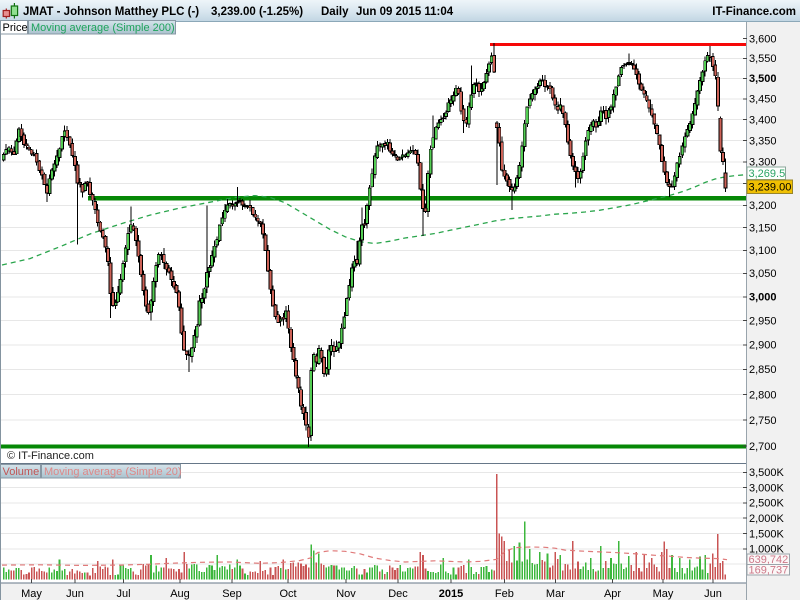 Image resolution: width=800 pixels, height=605 pixels. I want to click on svg-text: 169,737, so click(769, 571).